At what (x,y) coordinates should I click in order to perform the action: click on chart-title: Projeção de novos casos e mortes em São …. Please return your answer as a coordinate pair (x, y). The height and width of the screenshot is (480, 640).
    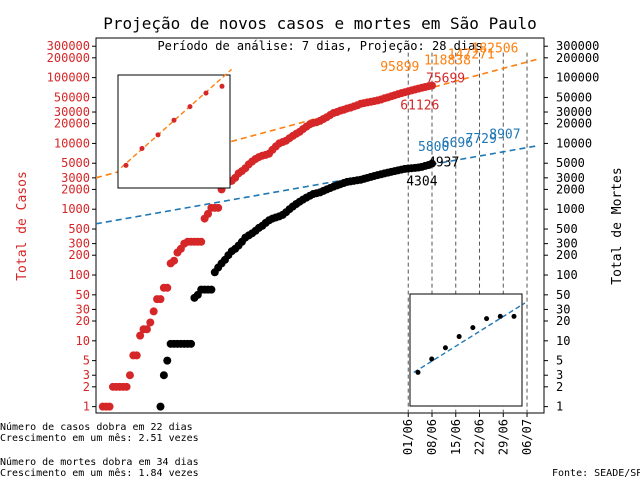
    Looking at the image, I should click on (319, 23).